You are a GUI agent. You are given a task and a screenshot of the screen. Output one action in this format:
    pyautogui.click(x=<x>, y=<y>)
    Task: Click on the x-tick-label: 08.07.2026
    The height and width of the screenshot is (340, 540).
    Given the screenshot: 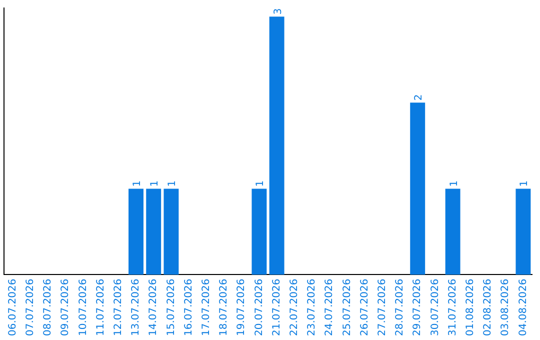 What is the action you would take?
    pyautogui.click(x=48, y=307)
    